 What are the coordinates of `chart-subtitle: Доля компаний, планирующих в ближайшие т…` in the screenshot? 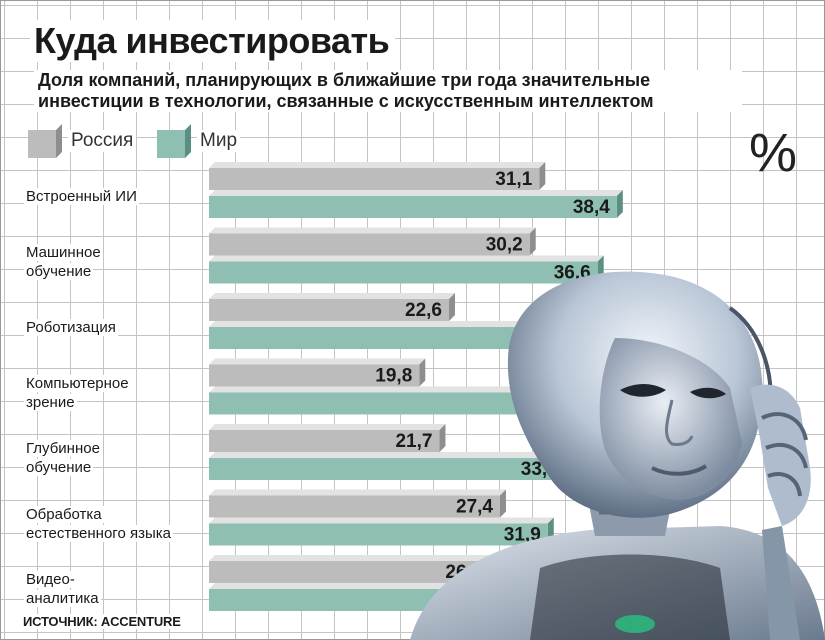 It's located at (388, 91).